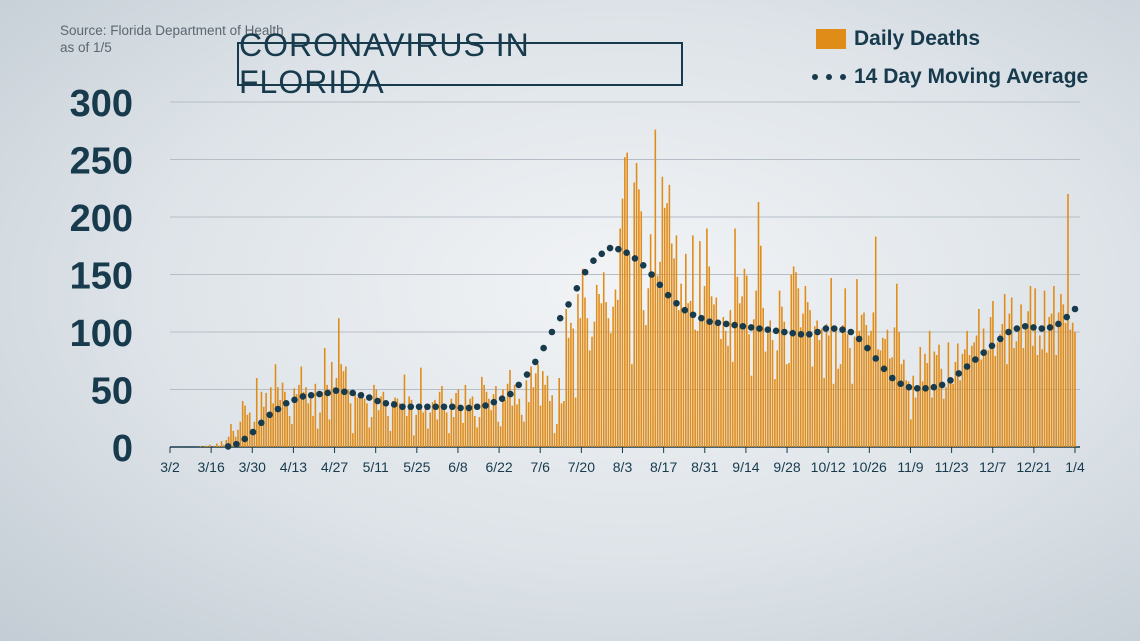  What do you see at coordinates (376, 467) in the screenshot?
I see `x-tick-label: 5/11` at bounding box center [376, 467].